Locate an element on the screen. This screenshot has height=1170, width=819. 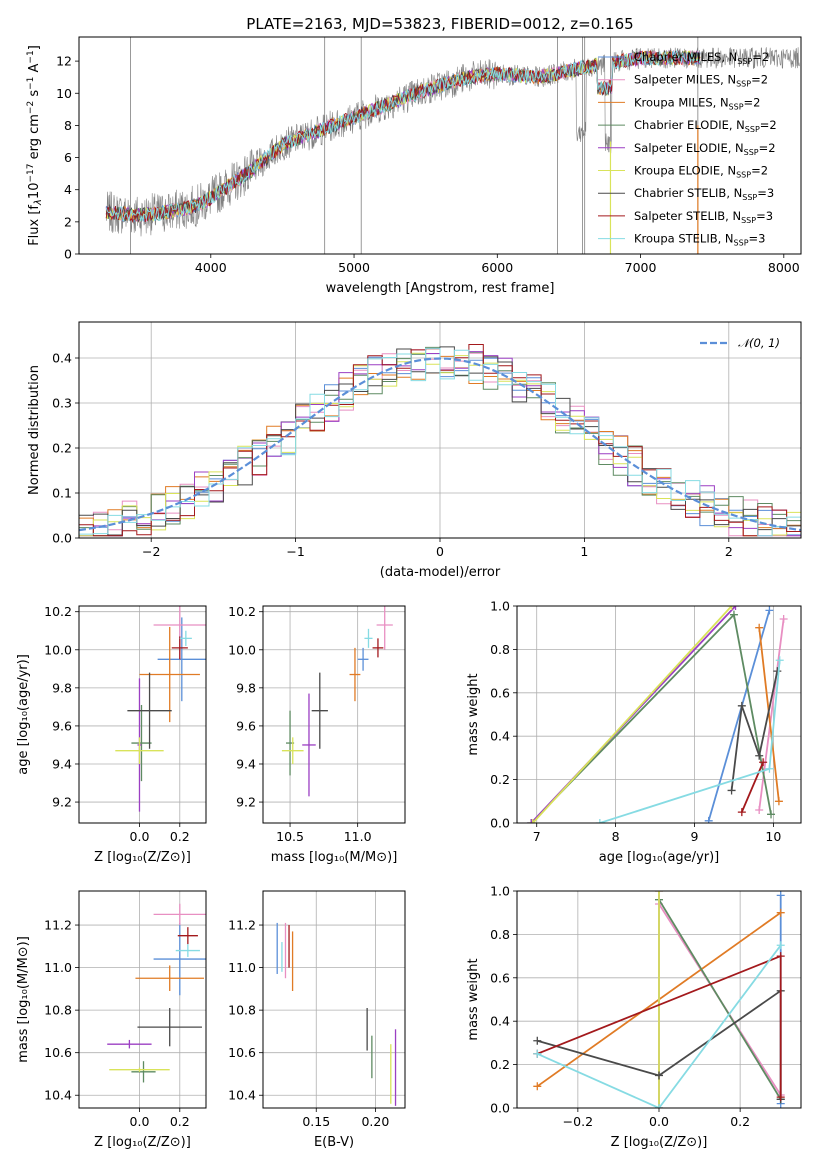
legend-label-chabrier-elodie: Chabrier ELODIE, NSSP=2 is located at coordinates (705, 126).